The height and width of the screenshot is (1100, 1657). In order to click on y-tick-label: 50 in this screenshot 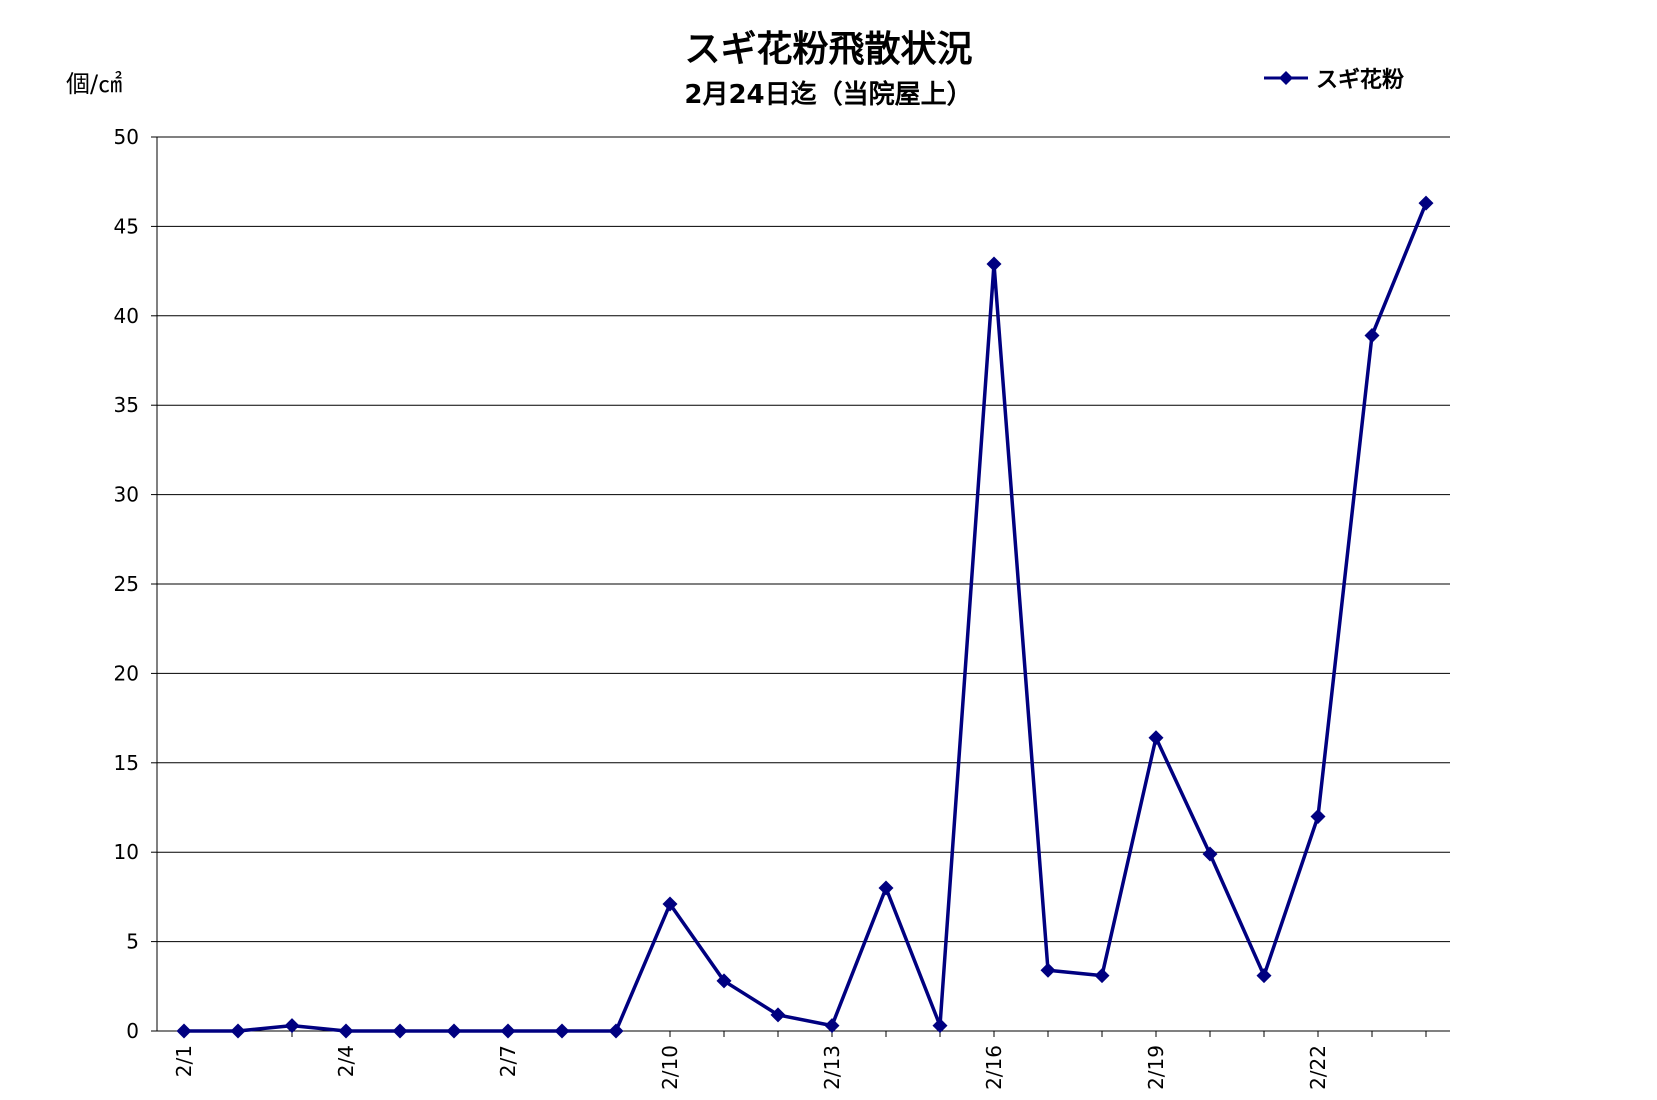, I will do `click(126, 137)`.